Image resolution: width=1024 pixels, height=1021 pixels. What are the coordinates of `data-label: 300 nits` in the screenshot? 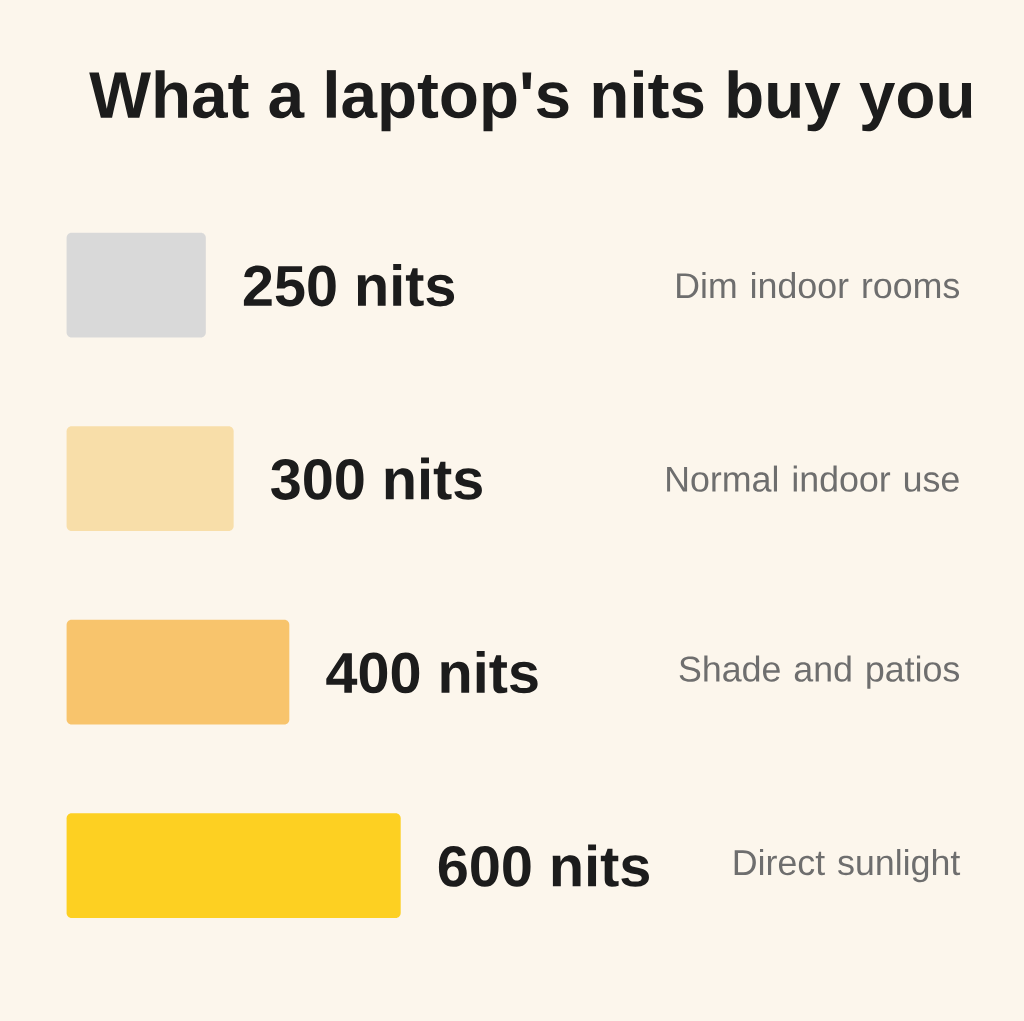 It's located at (376, 478).